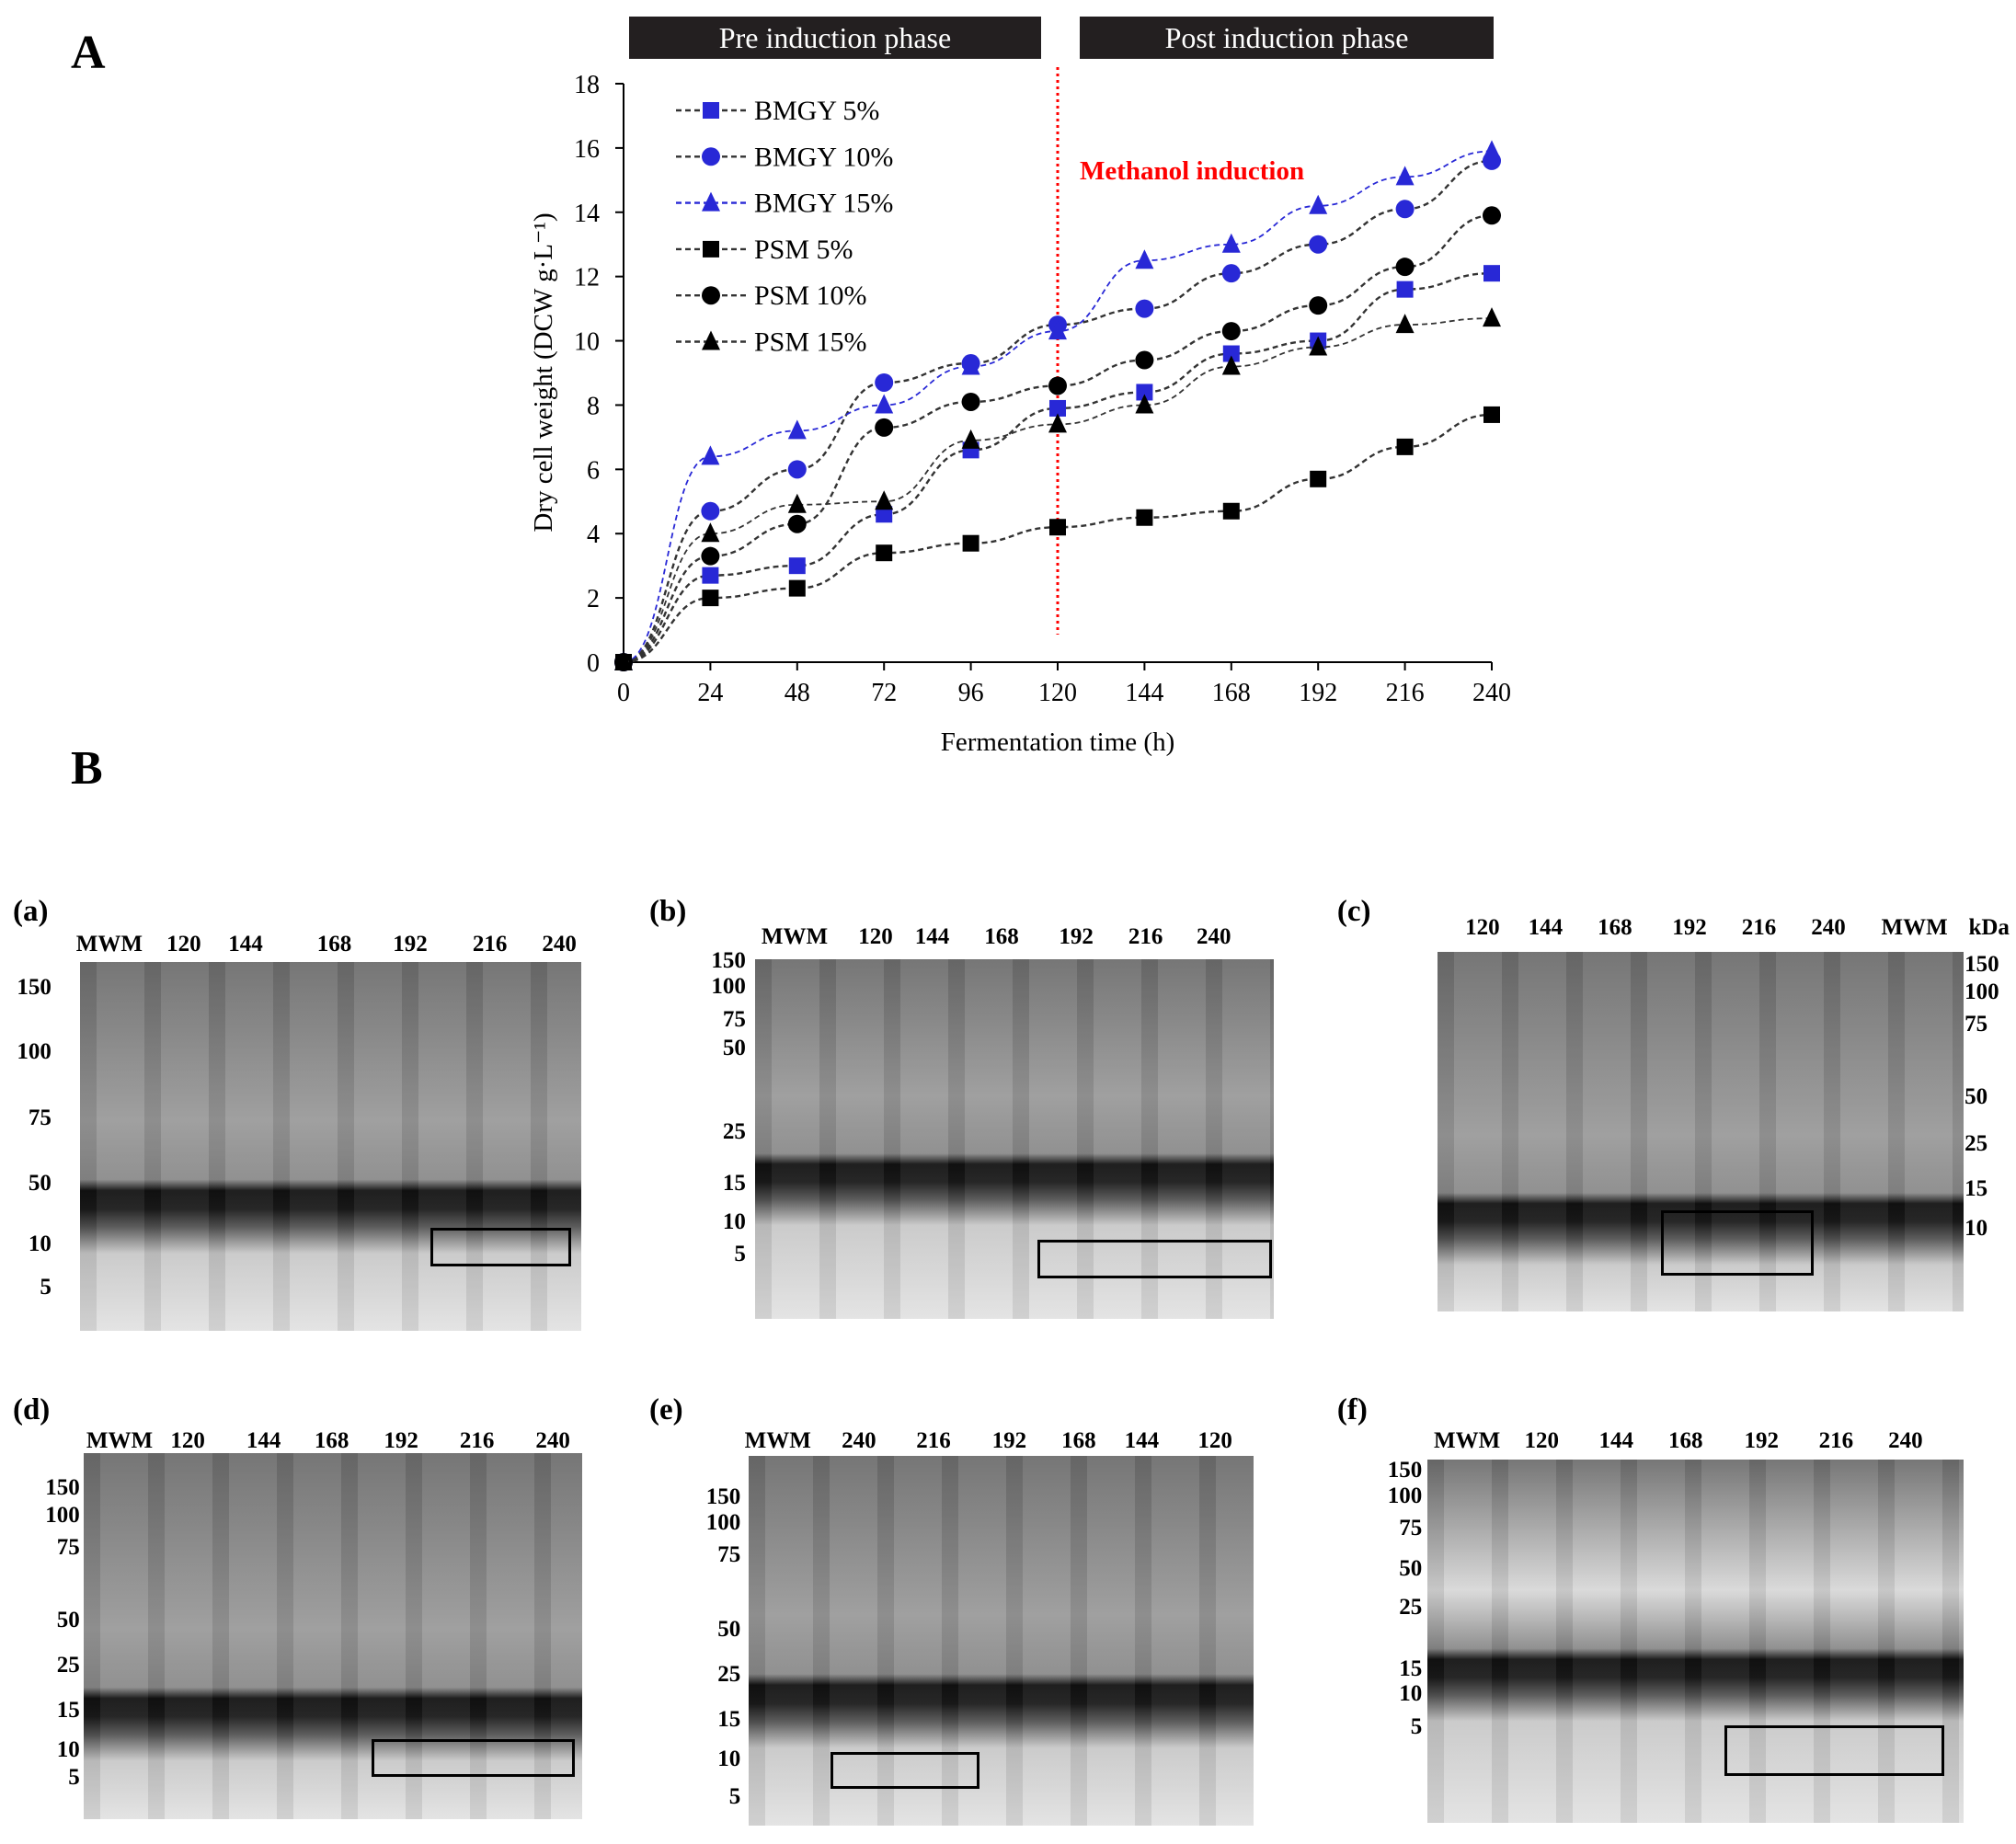 The height and width of the screenshot is (1844, 2016). I want to click on legend-label: BMGY 5%, so click(816, 111).